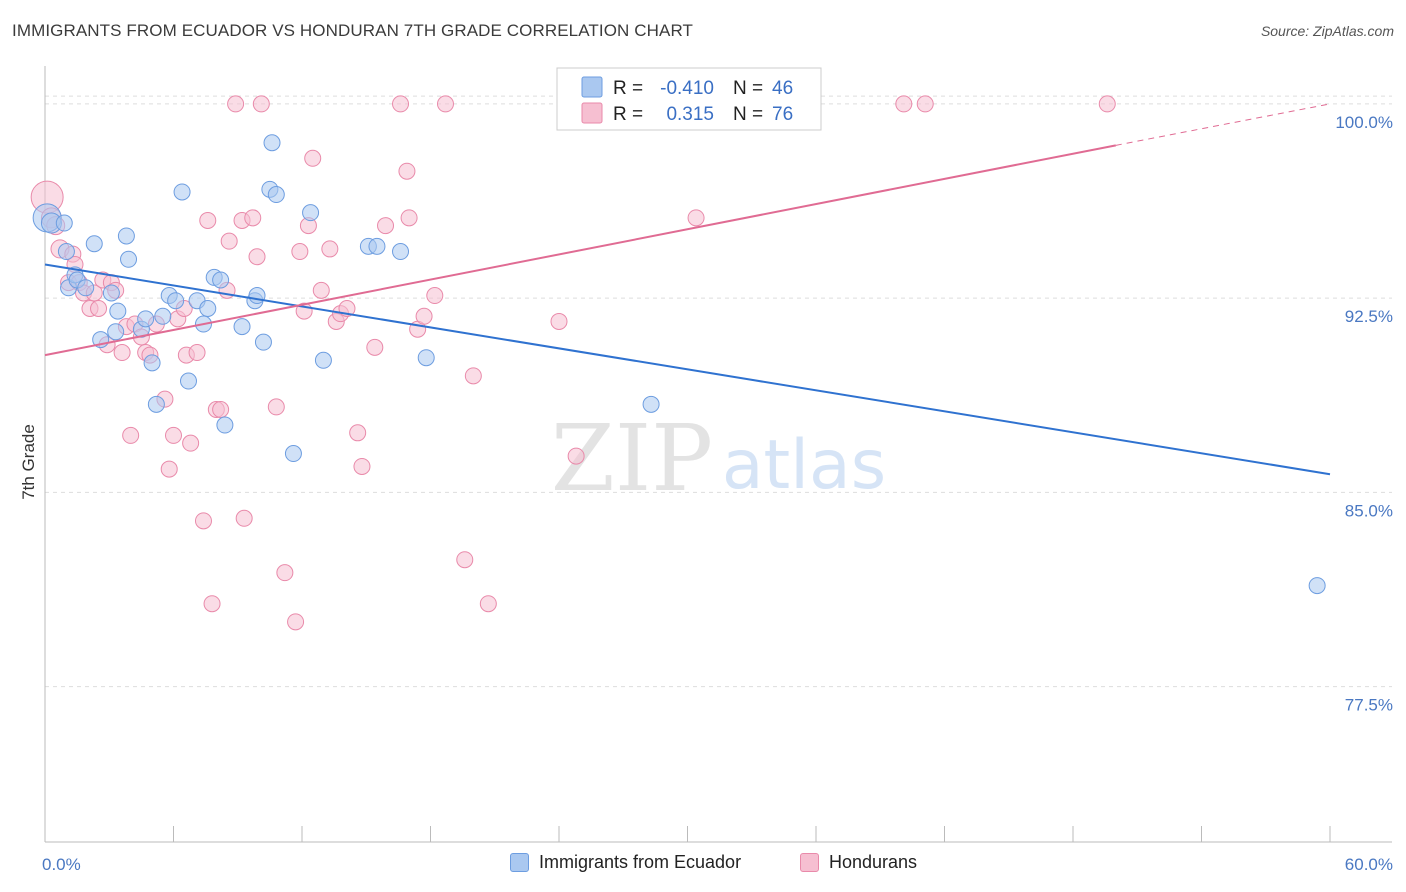  I want to click on bottom-legend-label-hondurans: Hondurans, so click(873, 862).